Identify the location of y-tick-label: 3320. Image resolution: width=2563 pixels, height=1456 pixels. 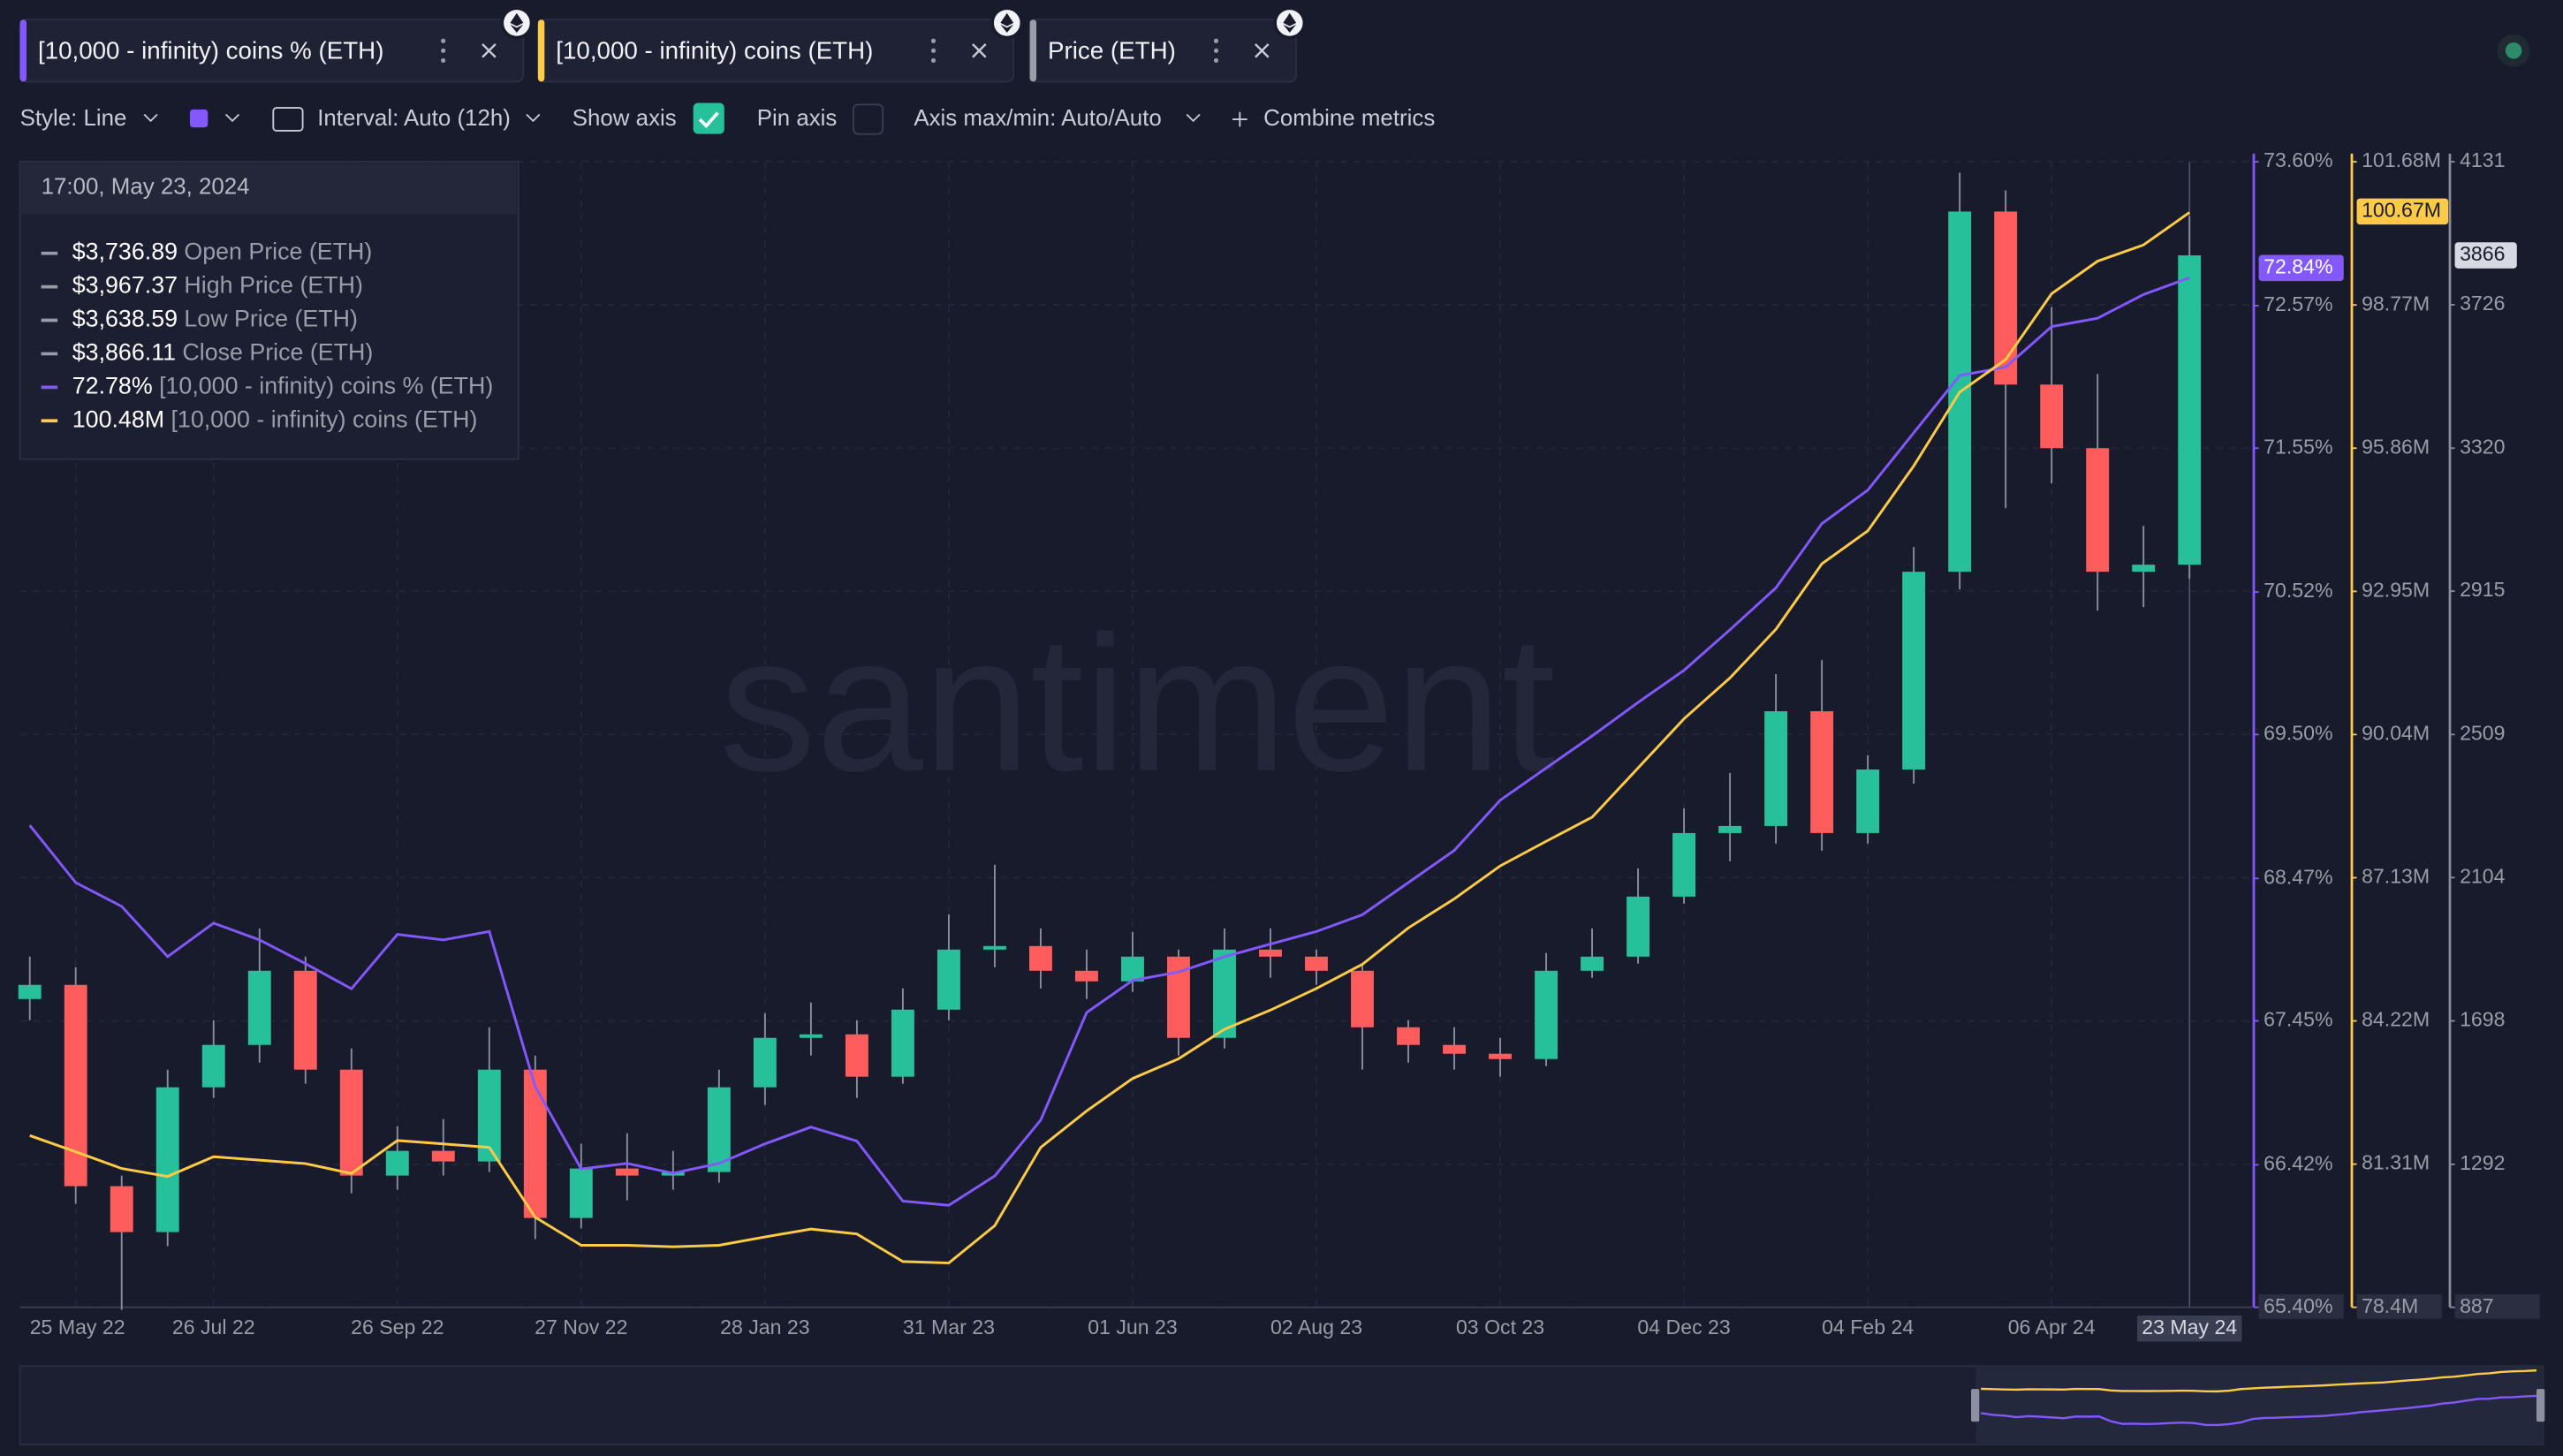
(2483, 446).